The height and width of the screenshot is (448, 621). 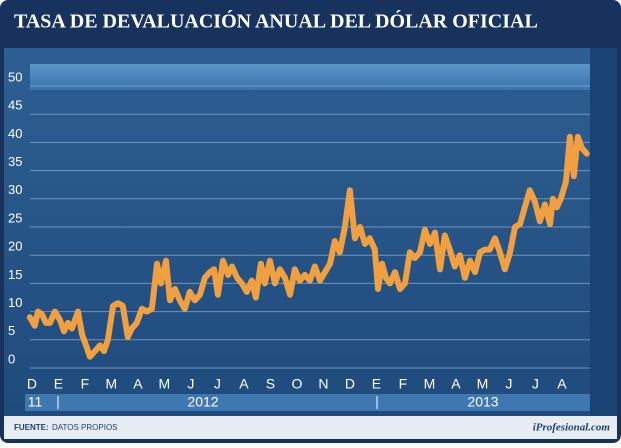 What do you see at coordinates (270, 384) in the screenshot?
I see `x-tick-label: S` at bounding box center [270, 384].